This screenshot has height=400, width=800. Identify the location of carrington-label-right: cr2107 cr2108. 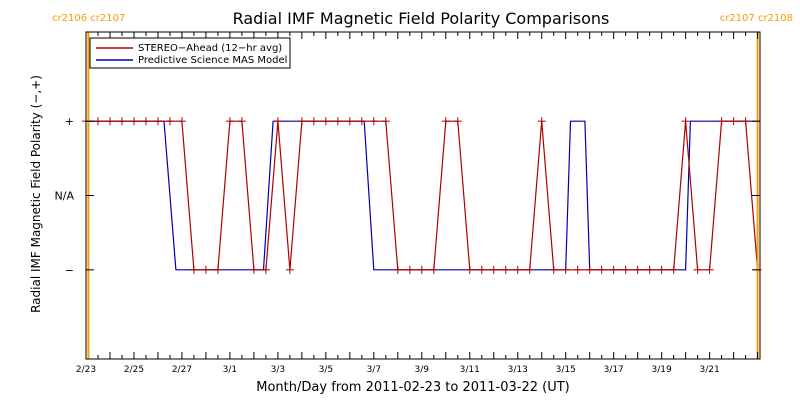
(756, 18).